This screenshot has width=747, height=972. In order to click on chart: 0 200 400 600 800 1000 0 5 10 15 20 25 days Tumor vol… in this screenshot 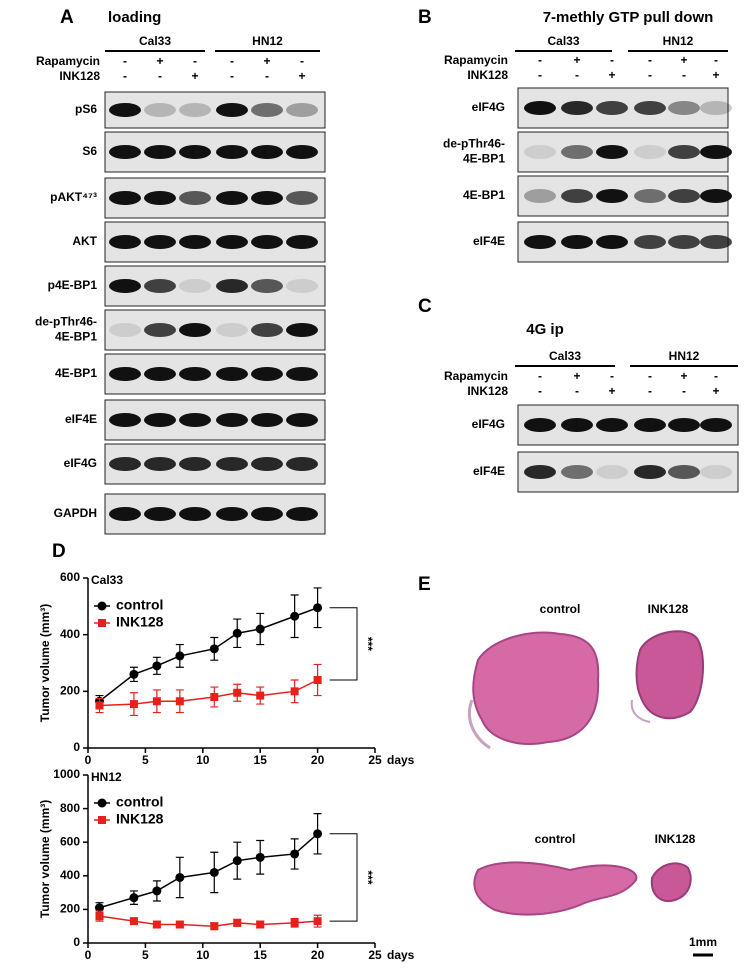, I will do `click(226, 864)`.